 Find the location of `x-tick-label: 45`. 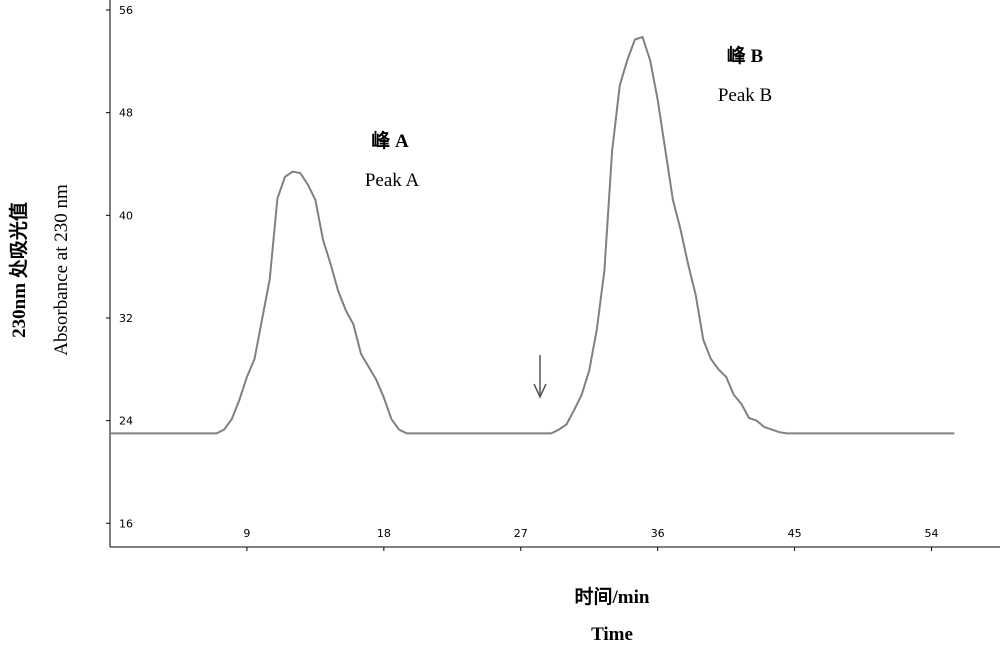

x-tick-label: 45 is located at coordinates (795, 533).